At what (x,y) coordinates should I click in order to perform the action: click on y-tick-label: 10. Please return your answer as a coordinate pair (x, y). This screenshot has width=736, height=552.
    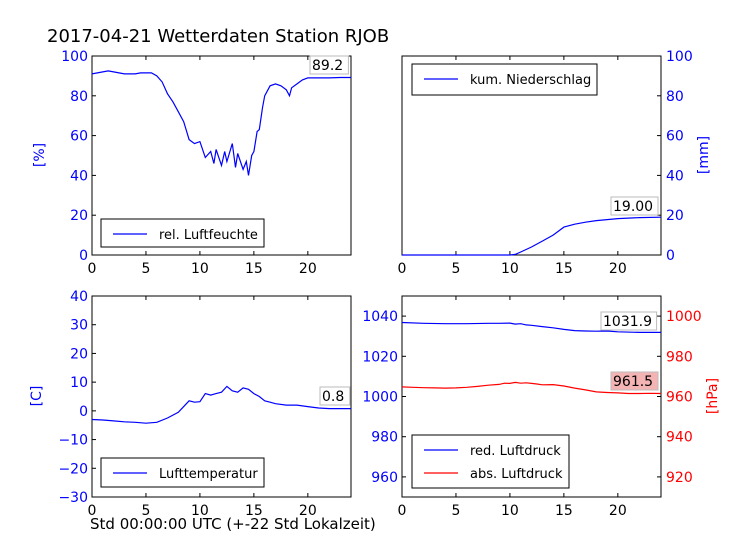
    Looking at the image, I should click on (79, 383).